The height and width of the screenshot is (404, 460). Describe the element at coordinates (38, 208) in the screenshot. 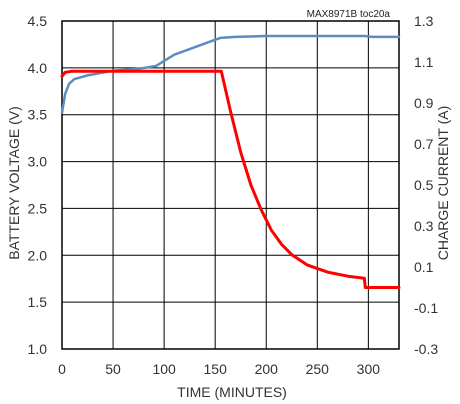

I see `y-tick-label: 2.5` at that location.